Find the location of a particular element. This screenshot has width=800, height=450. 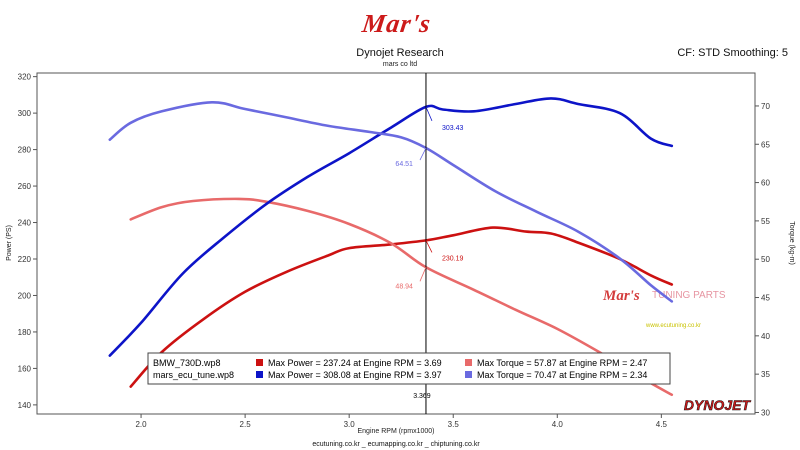

x-tick-label: 3.5 is located at coordinates (454, 424).